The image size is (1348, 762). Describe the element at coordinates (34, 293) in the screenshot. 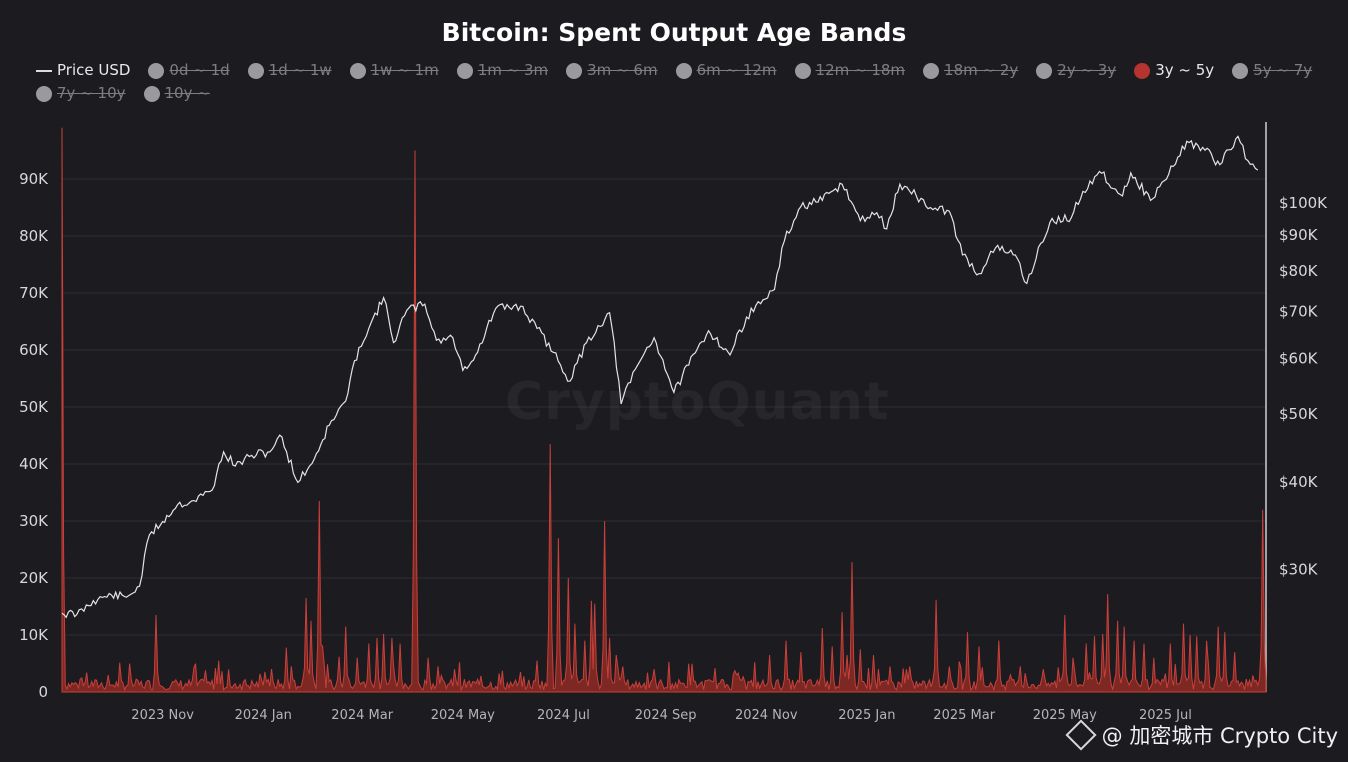

I see `y-left-tick-label: 70K` at that location.